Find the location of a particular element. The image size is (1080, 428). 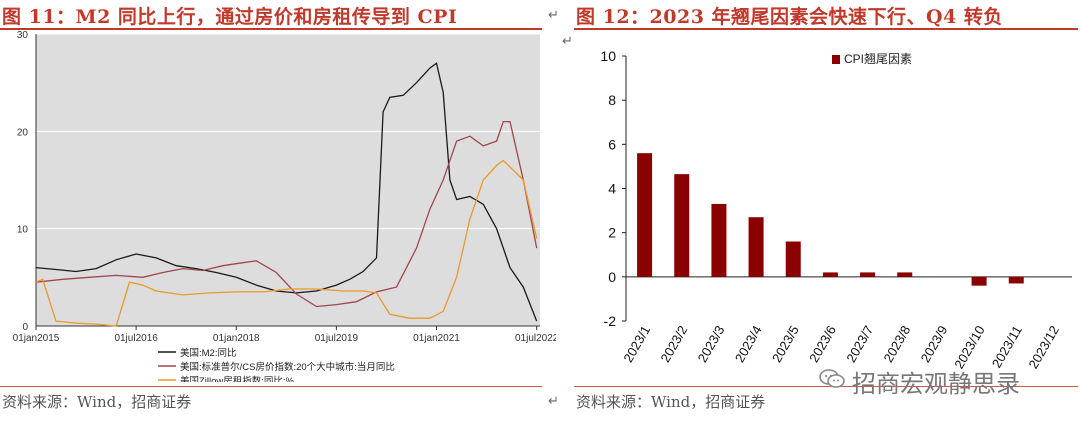

bar-2023/4 is located at coordinates (756, 247).